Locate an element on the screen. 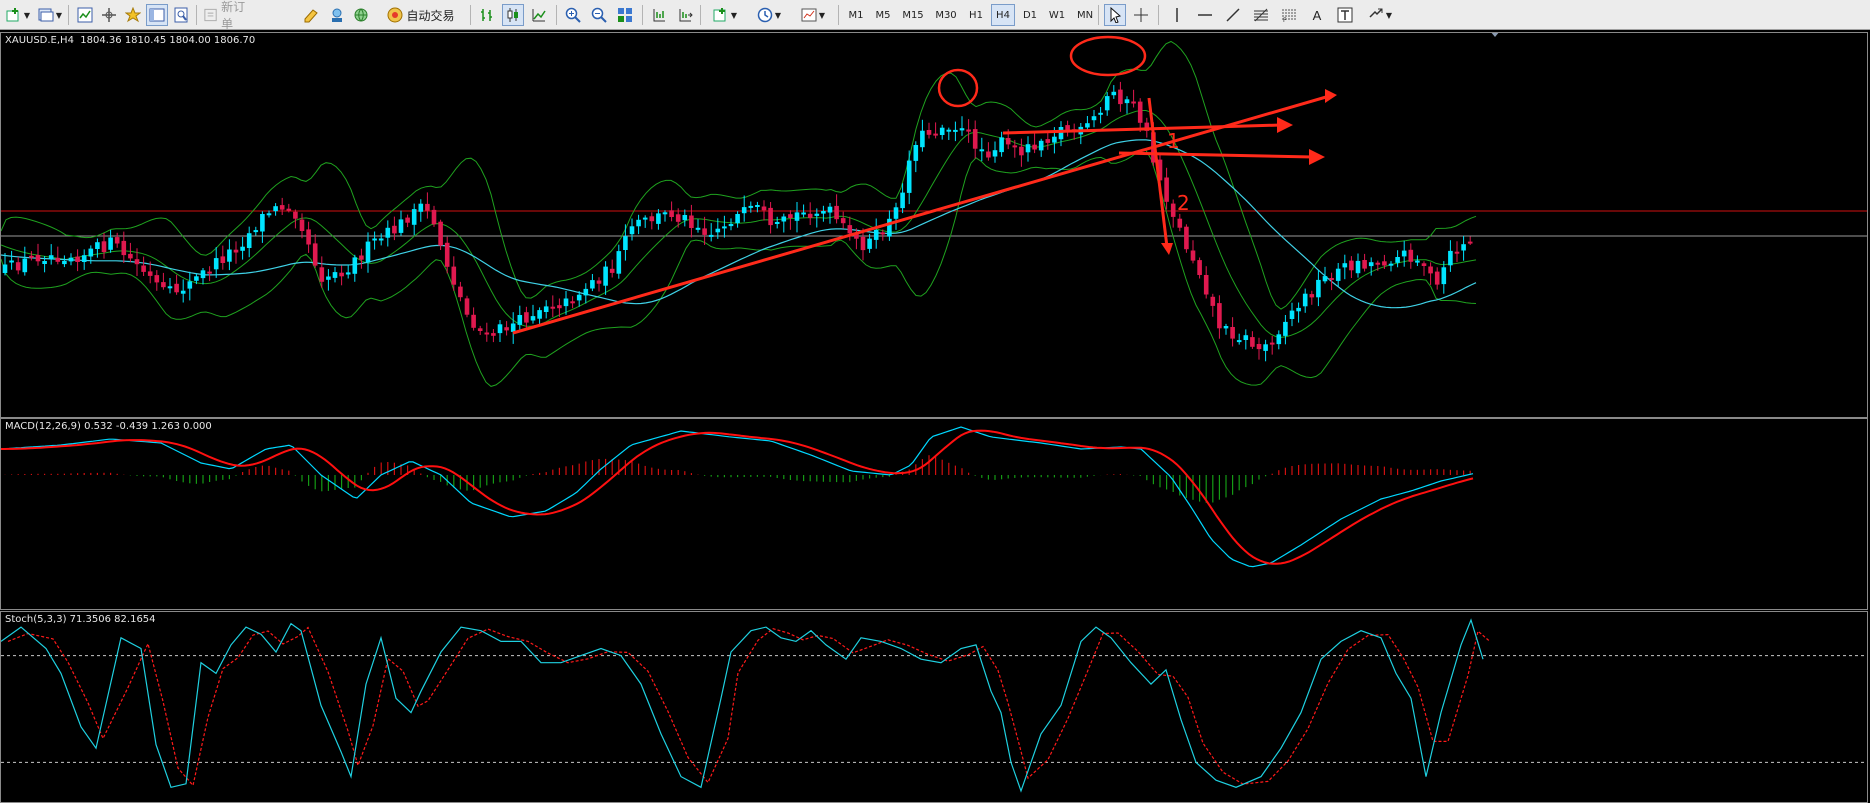  bar-chart-button is located at coordinates (487, 15).